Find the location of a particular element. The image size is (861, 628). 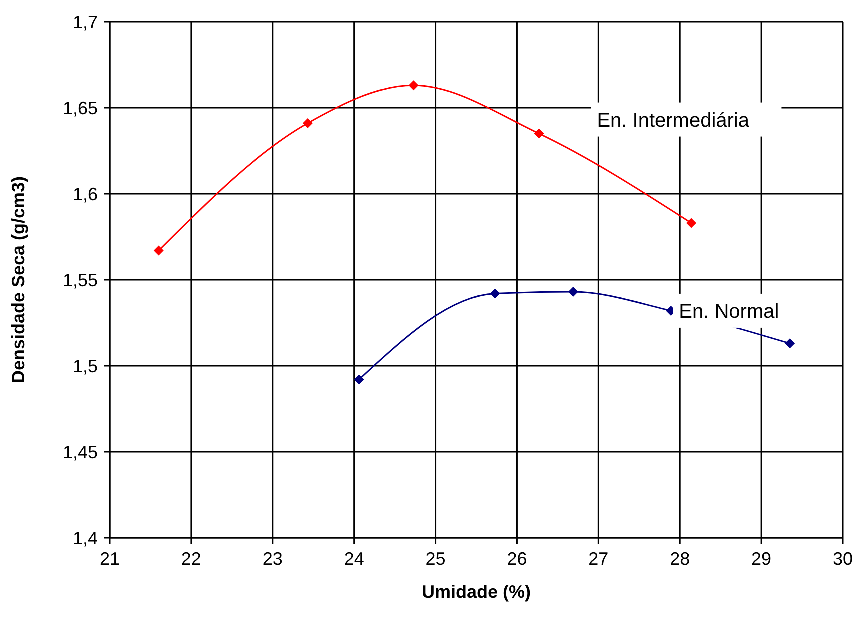

x-tick-label: 25 is located at coordinates (436, 558).